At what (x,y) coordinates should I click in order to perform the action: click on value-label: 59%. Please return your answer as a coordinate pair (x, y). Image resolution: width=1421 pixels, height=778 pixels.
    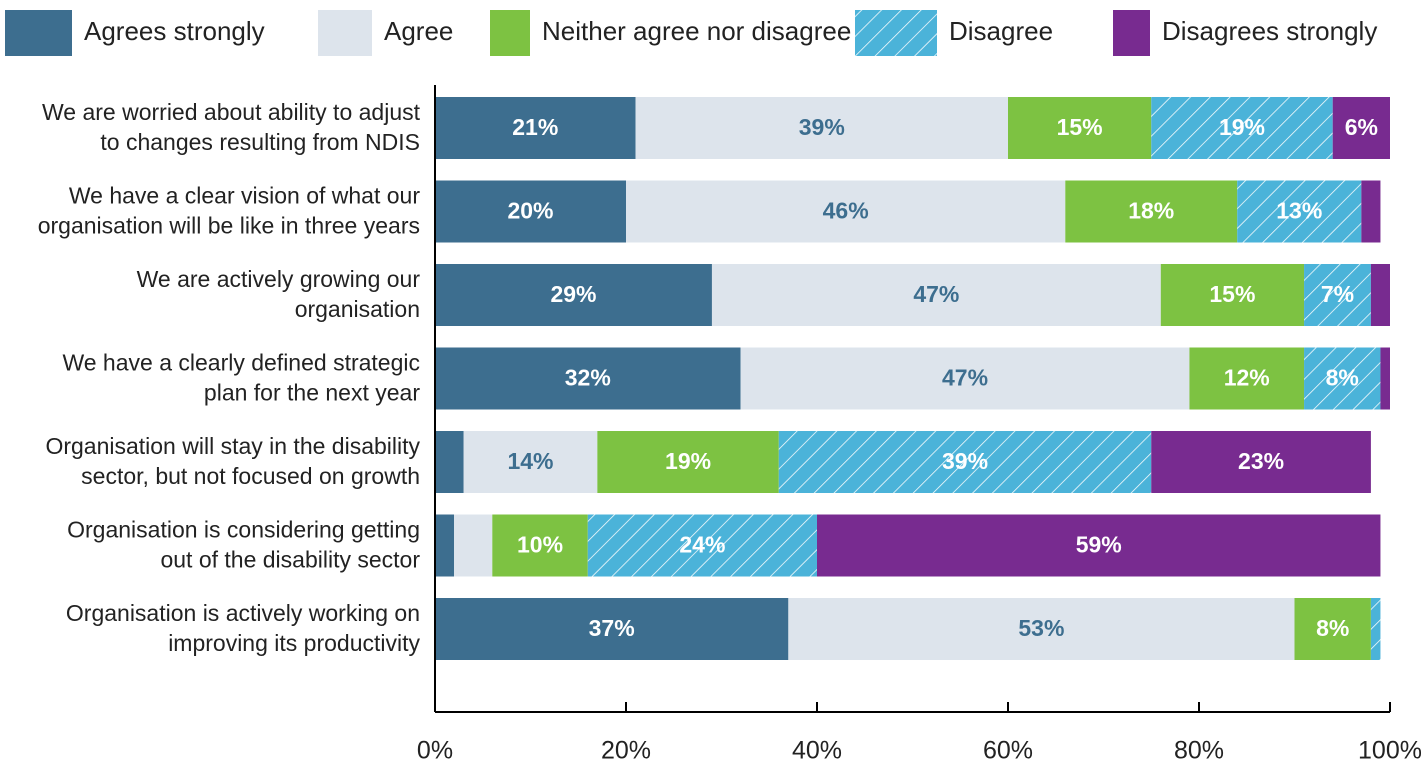
    Looking at the image, I should click on (1099, 545).